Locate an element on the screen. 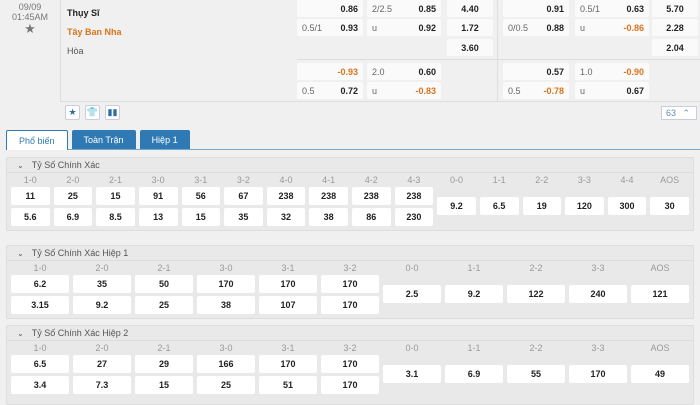  odds-cell: 0.5/1 0.93 is located at coordinates (330, 27).